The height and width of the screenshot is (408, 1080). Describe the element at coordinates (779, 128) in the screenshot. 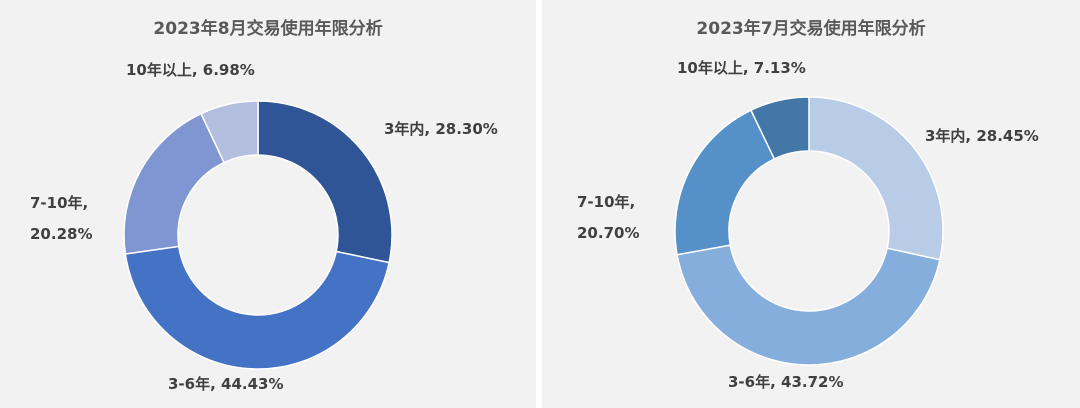

I see `slice-july-over-10y` at that location.